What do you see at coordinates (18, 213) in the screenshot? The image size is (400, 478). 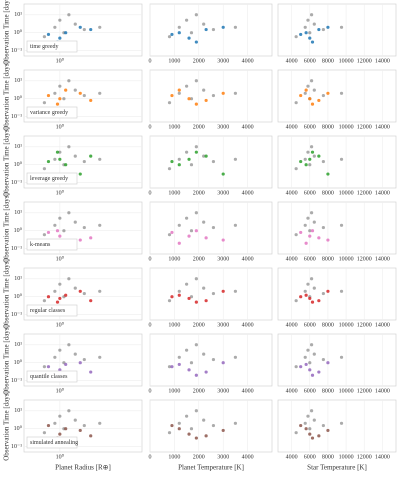 I see `y-tick-label: 10¹` at bounding box center [18, 213].